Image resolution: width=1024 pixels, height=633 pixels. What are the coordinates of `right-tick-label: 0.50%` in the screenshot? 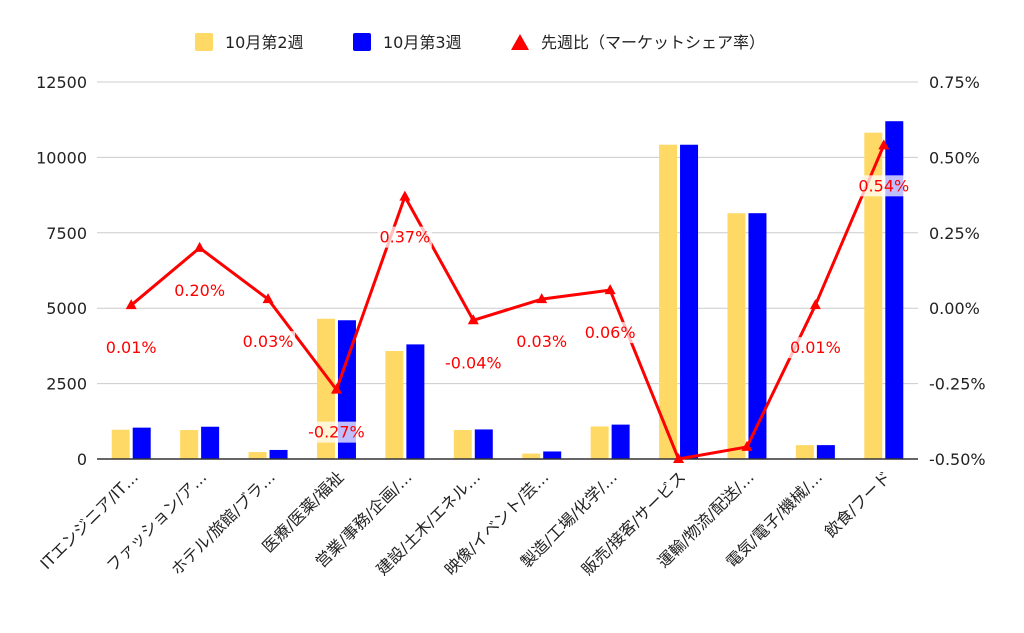 It's located at (954, 157).